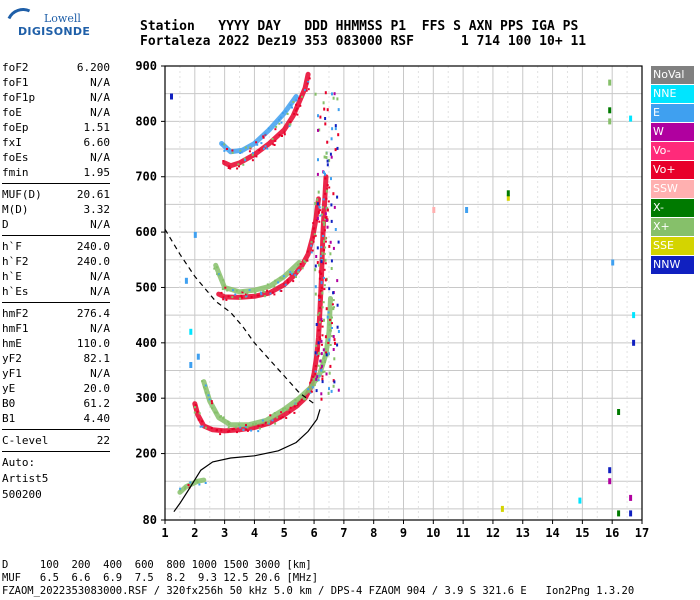 The image size is (700, 600). What do you see at coordinates (97, 172) in the screenshot?
I see `param-value: 1.95` at bounding box center [97, 172].